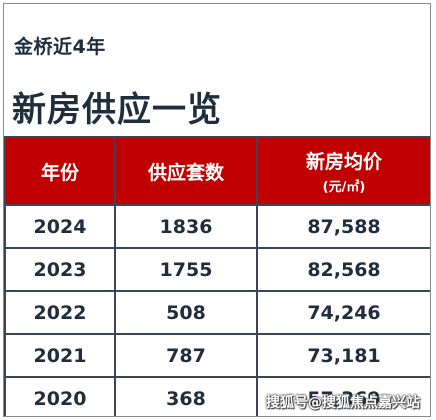 Image resolution: width=436 pixels, height=420 pixels. I want to click on cell-year: 2021, so click(60, 355).